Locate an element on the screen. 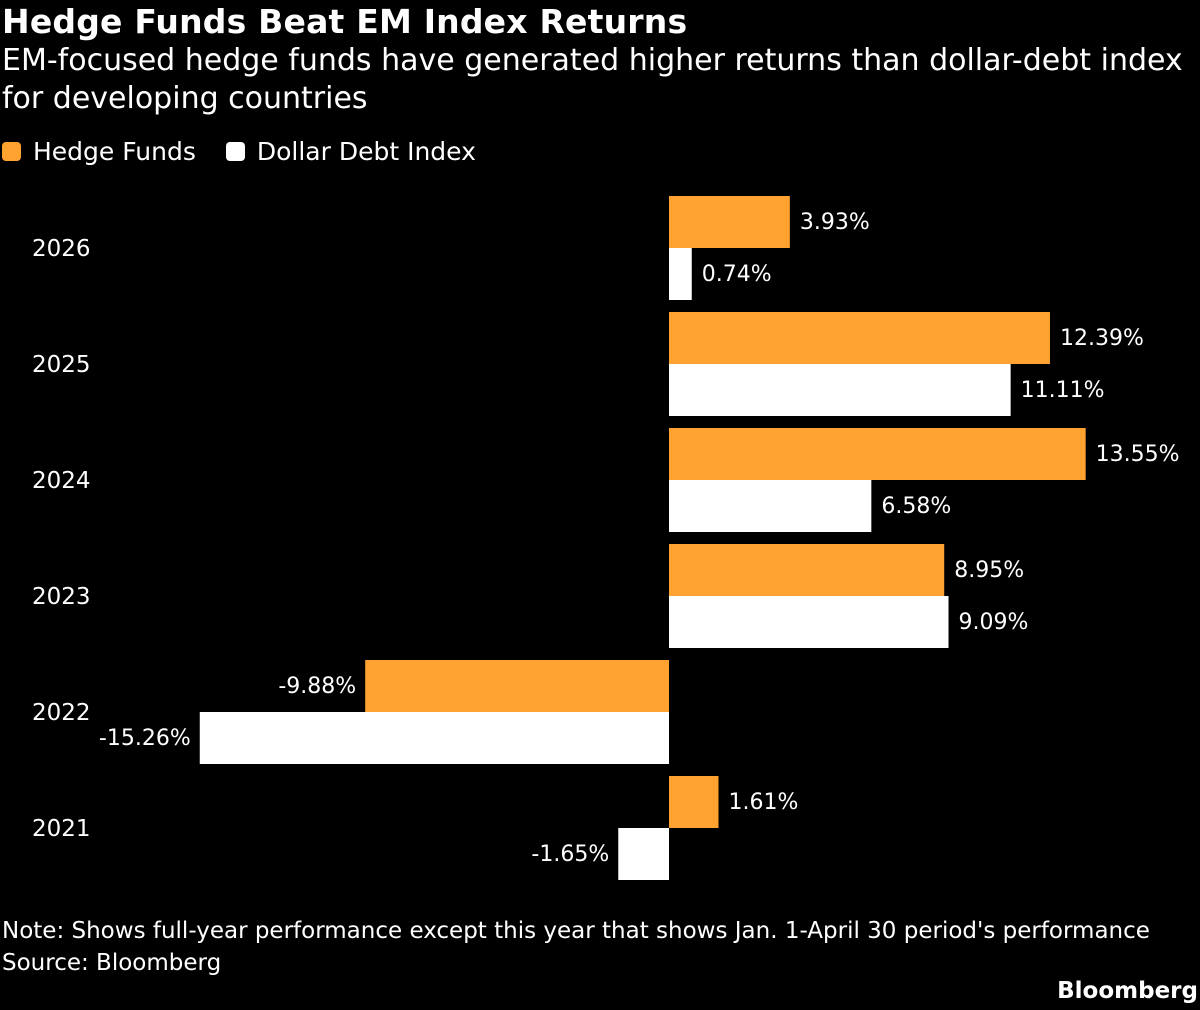 The height and width of the screenshot is (1010, 1200). data-label-hedge-funds-2021: 1.61% is located at coordinates (764, 802).